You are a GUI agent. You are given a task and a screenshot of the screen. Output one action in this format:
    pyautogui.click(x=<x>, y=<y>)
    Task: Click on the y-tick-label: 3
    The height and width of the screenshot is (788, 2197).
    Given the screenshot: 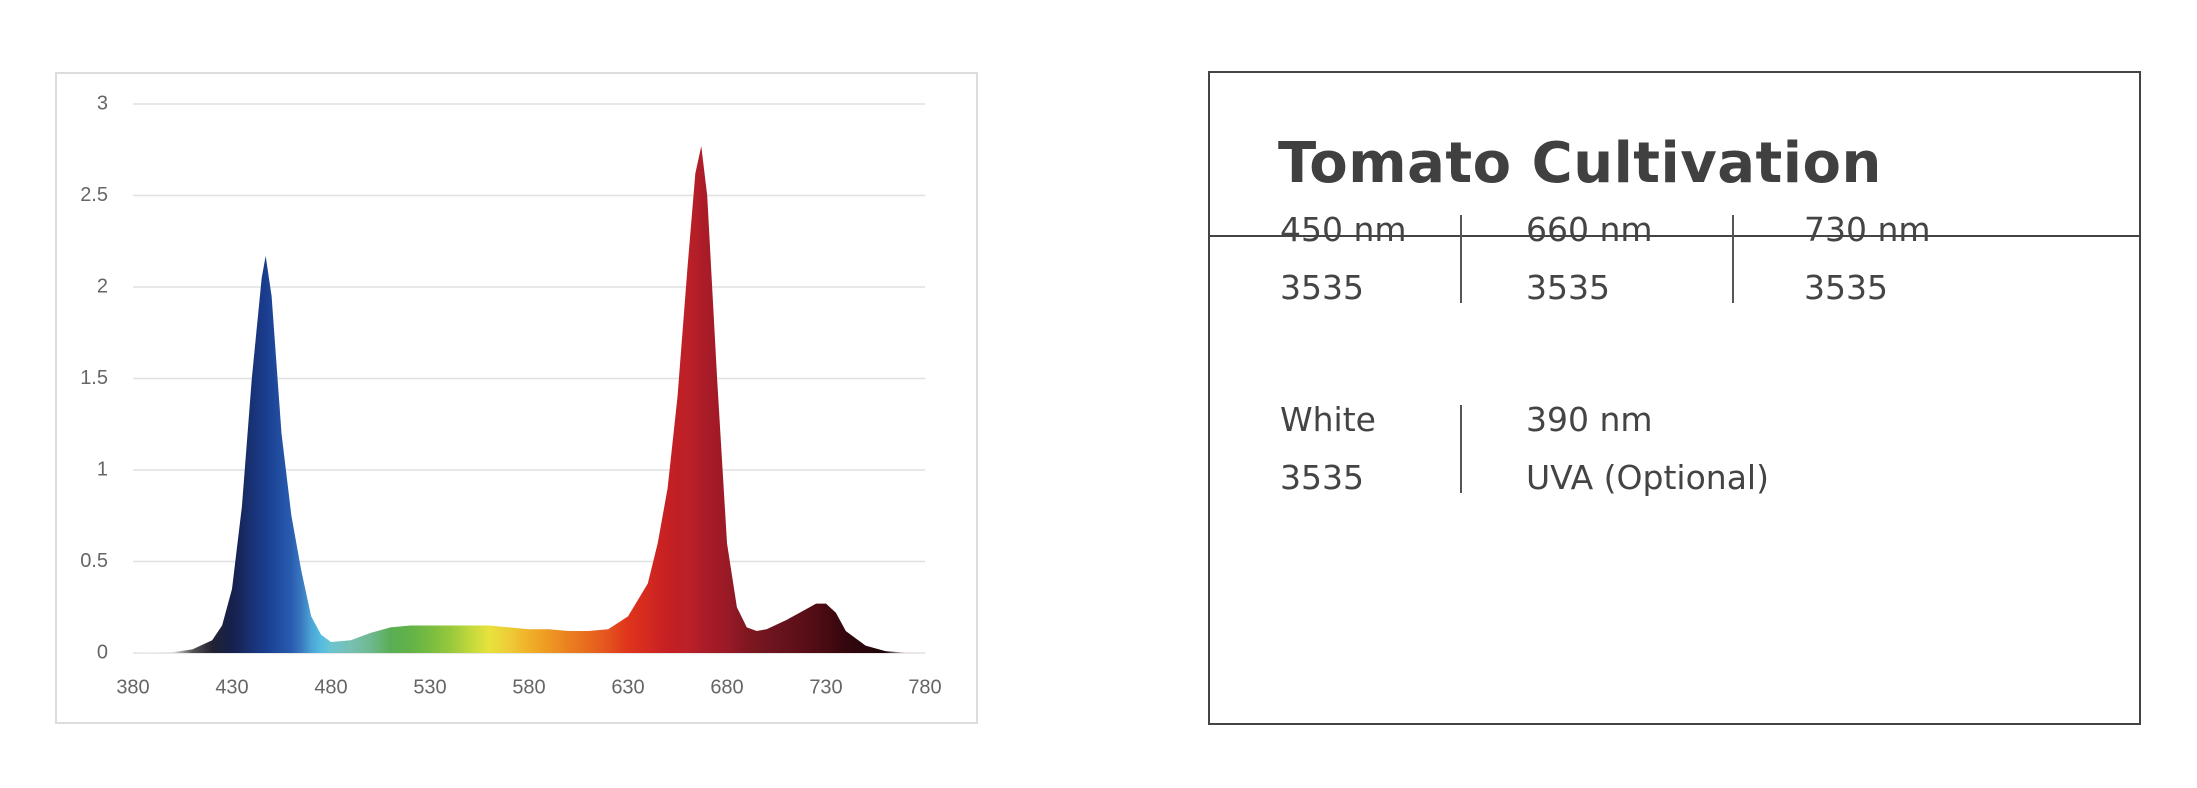 What is the action you would take?
    pyautogui.click(x=102, y=103)
    